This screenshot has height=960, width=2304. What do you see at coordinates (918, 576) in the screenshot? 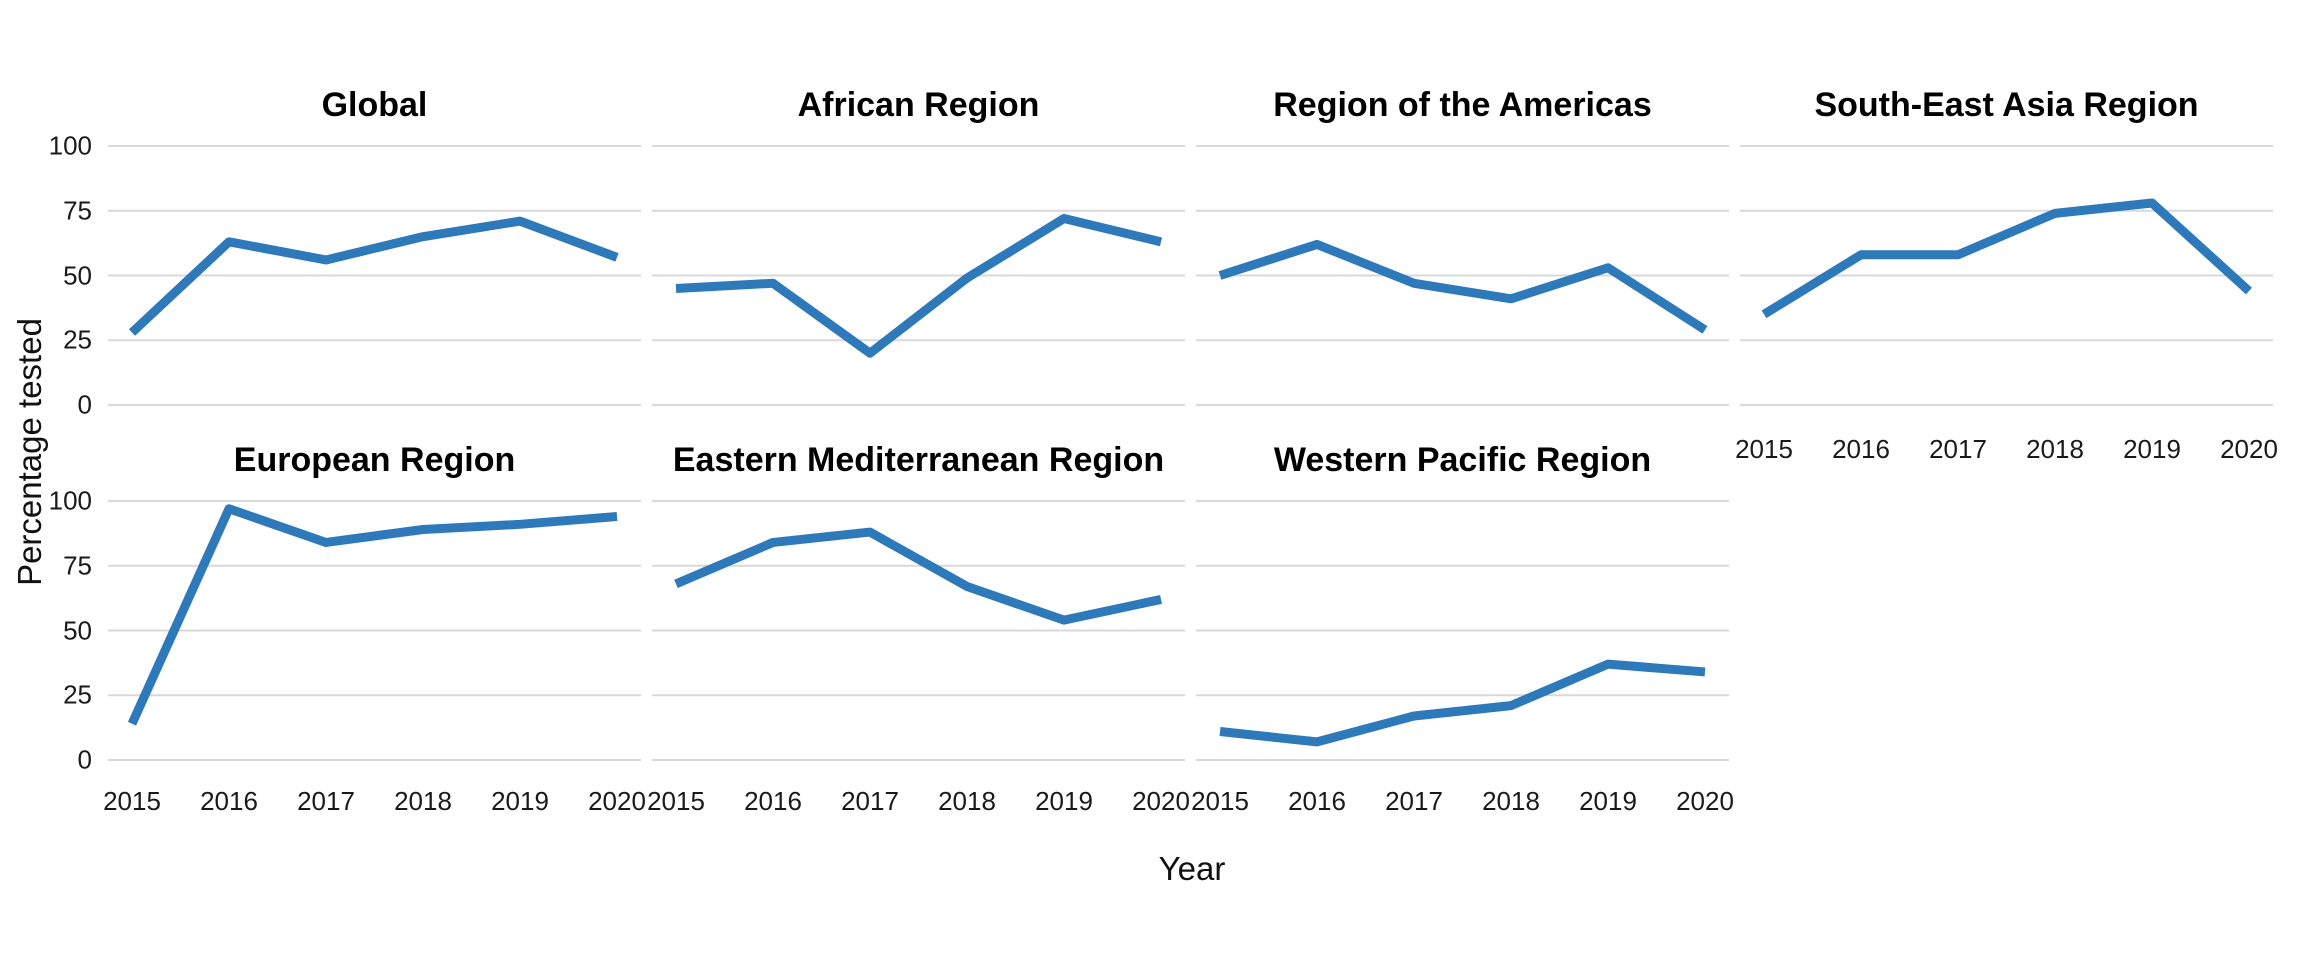
I see `series-line-eastern-mediterranean-region` at bounding box center [918, 576].